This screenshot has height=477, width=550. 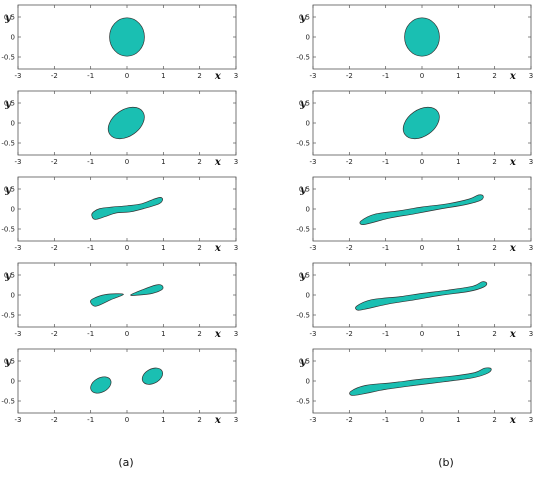 I want to click on panel-a-4: 0.5 0 -0.5 -3 -2 -1 0 1 2 3 y x, so click(x=119, y=301).